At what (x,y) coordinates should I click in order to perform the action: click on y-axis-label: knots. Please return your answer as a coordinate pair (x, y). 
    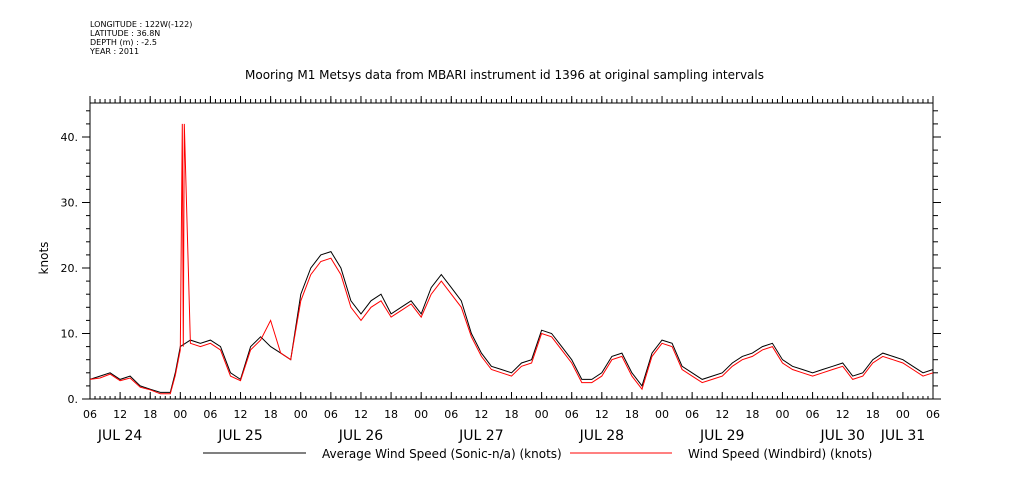
    Looking at the image, I should click on (44, 258).